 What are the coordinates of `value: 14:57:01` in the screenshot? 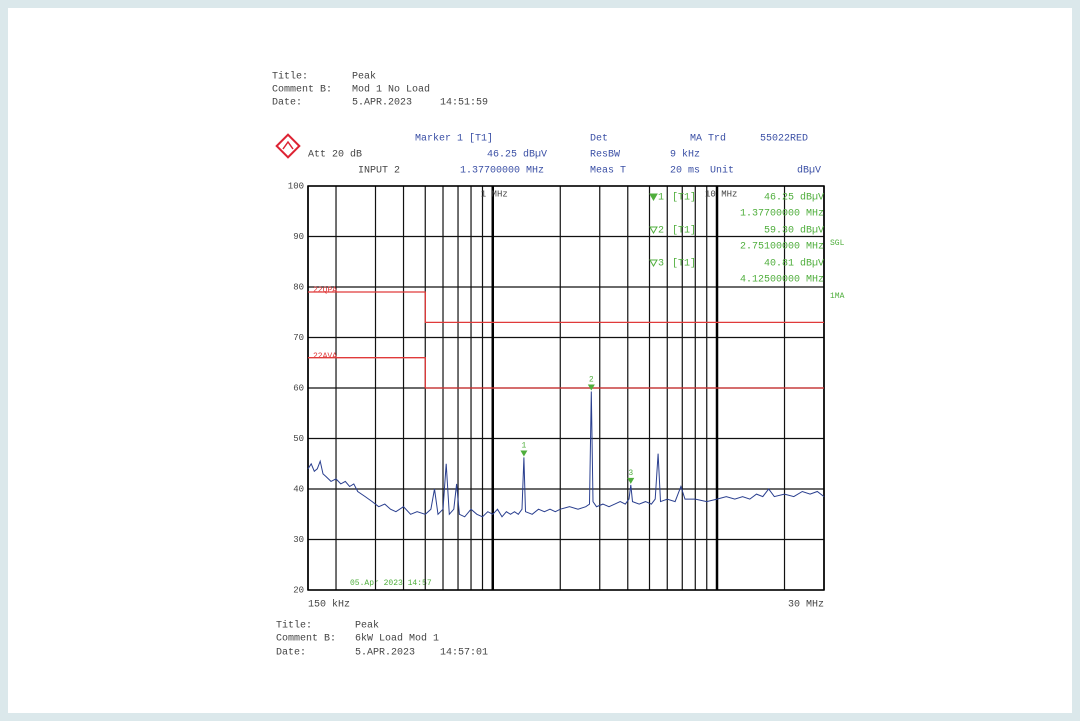 It's located at (464, 653).